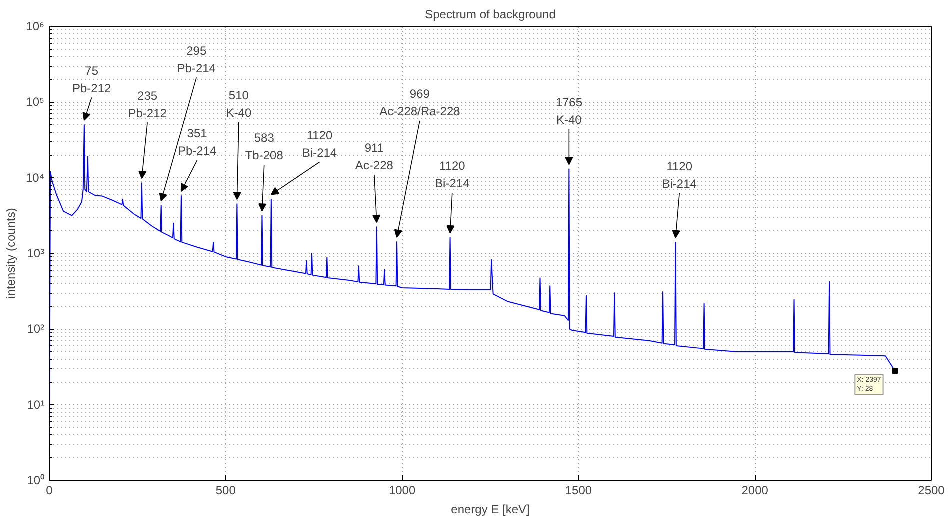  What do you see at coordinates (264, 147) in the screenshot?
I see `annotation: 583 Tb-208` at bounding box center [264, 147].